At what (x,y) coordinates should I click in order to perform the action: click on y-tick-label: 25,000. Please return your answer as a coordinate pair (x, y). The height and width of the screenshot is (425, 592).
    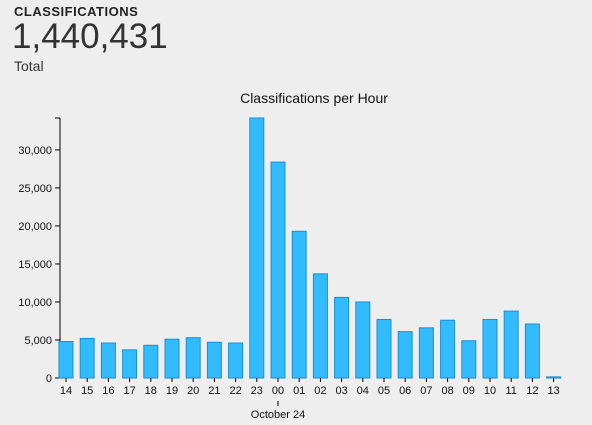
    Looking at the image, I should click on (35, 189).